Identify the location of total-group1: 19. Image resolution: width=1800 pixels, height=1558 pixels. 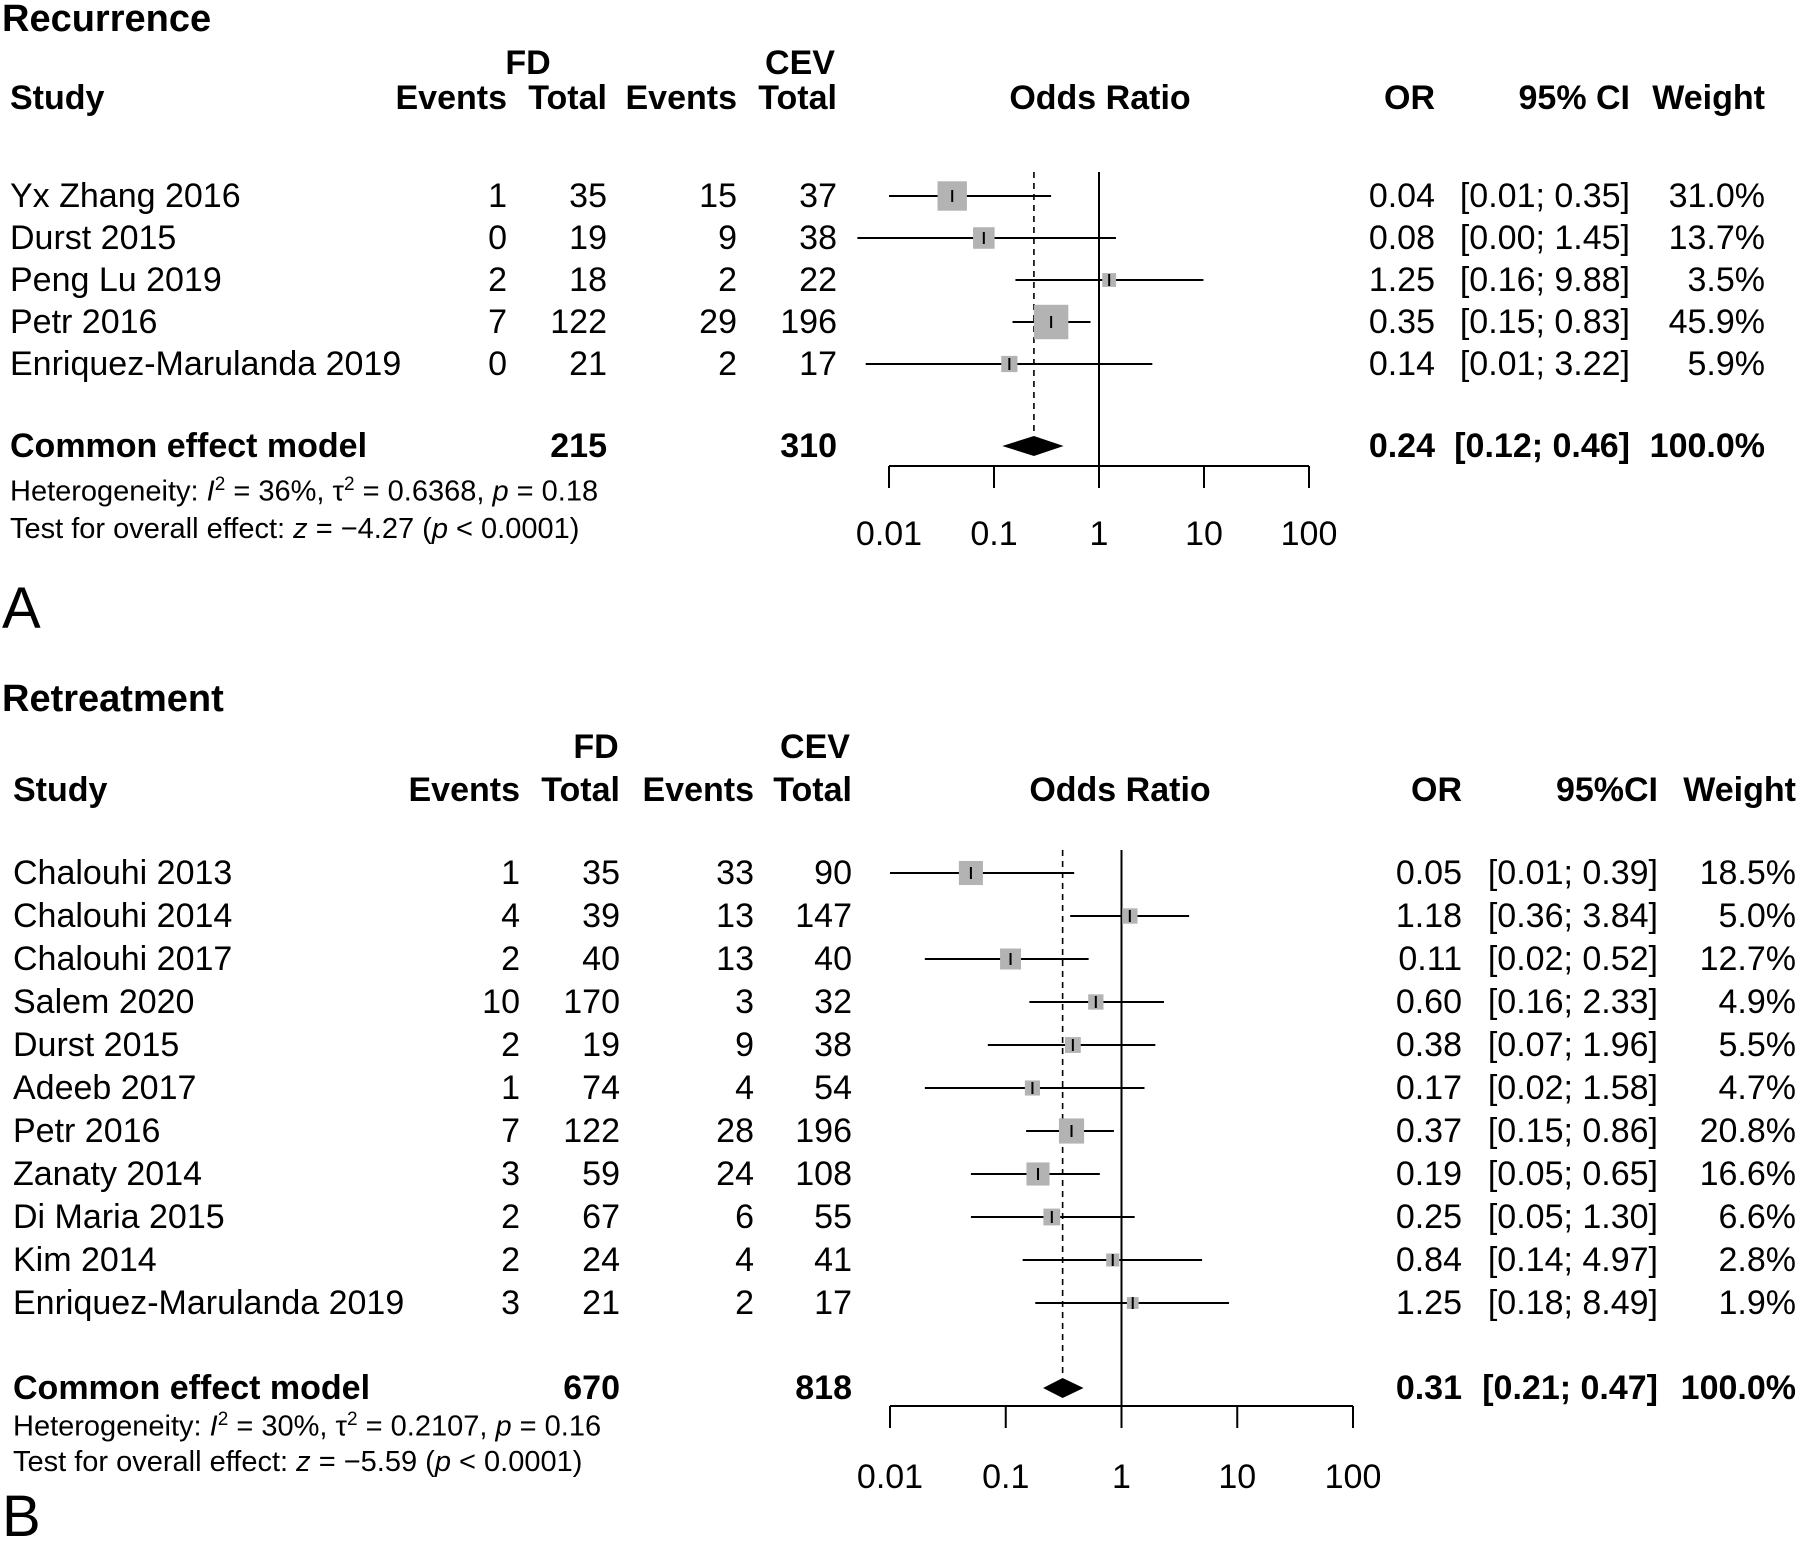
(588, 238).